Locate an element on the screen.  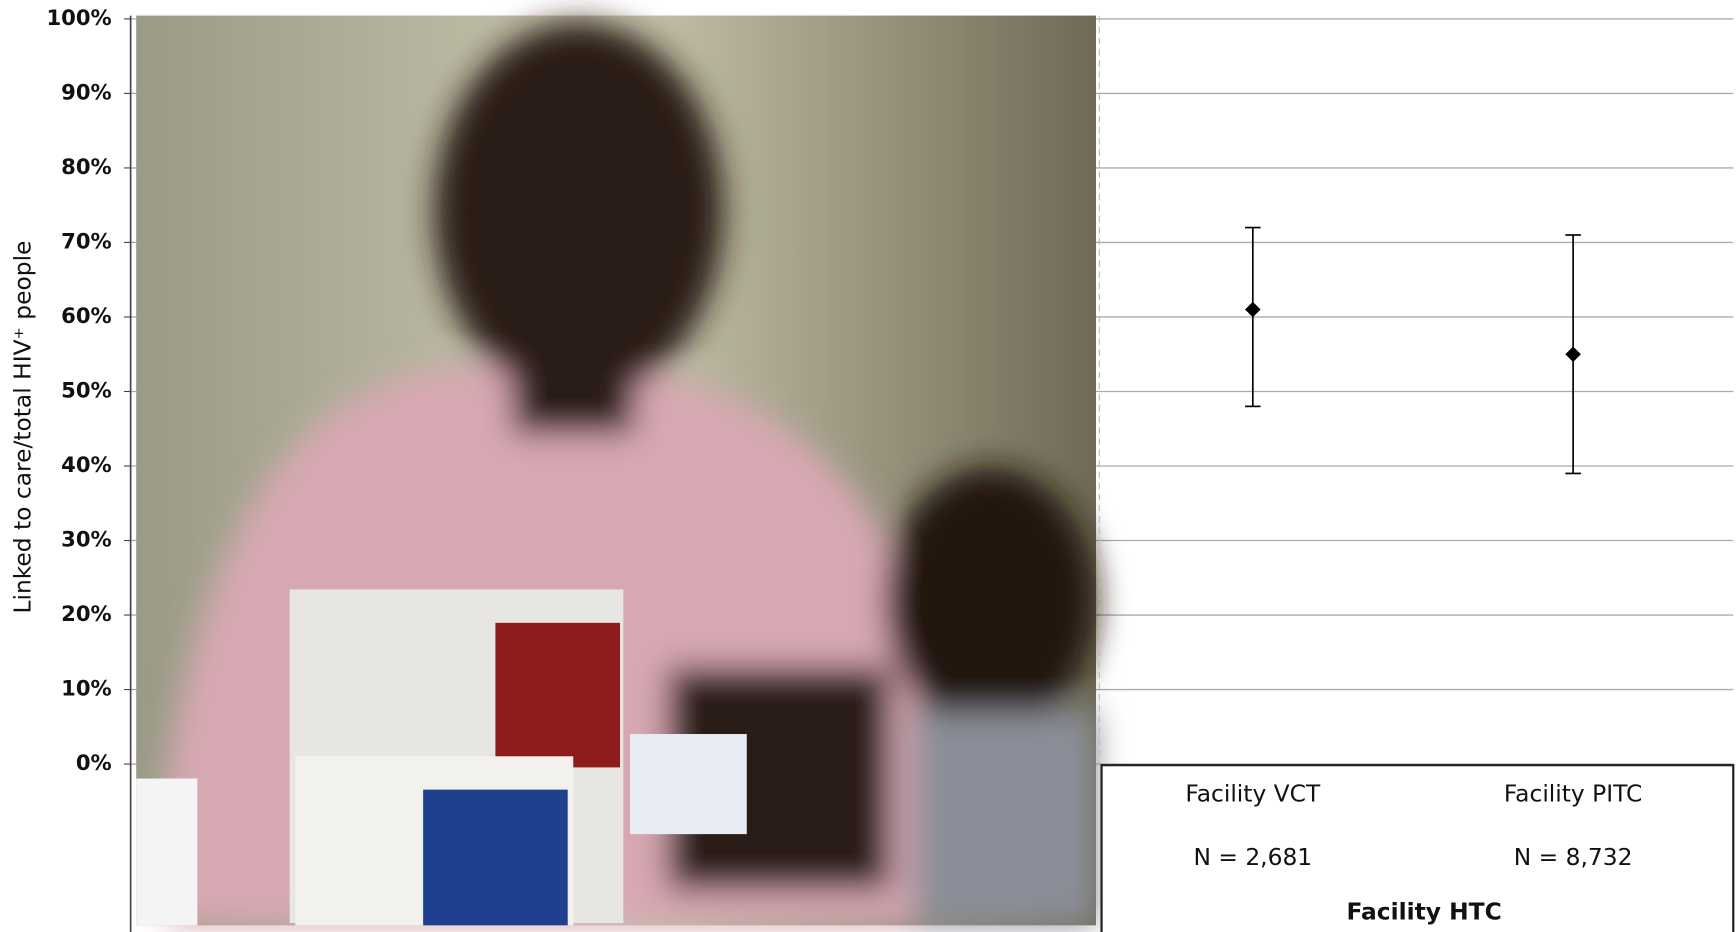
y-tick-label: 30% is located at coordinates (86, 539).